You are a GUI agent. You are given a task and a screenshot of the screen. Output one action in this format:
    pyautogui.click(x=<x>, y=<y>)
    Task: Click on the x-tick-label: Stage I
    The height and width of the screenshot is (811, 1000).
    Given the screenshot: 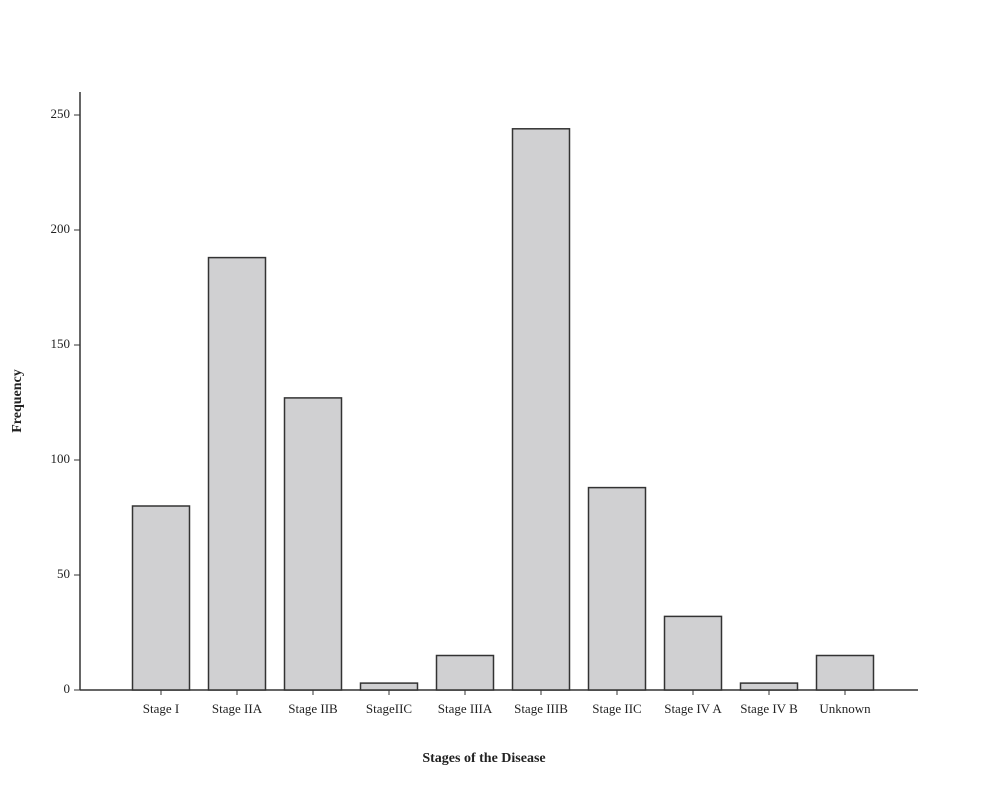 What is the action you would take?
    pyautogui.click(x=161, y=708)
    